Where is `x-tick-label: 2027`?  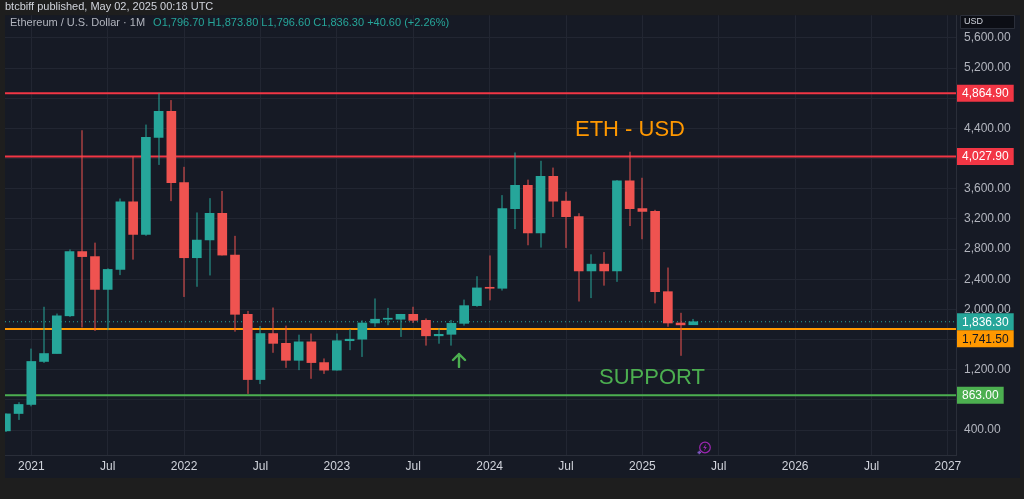
x-tick-label: 2027 is located at coordinates (948, 465).